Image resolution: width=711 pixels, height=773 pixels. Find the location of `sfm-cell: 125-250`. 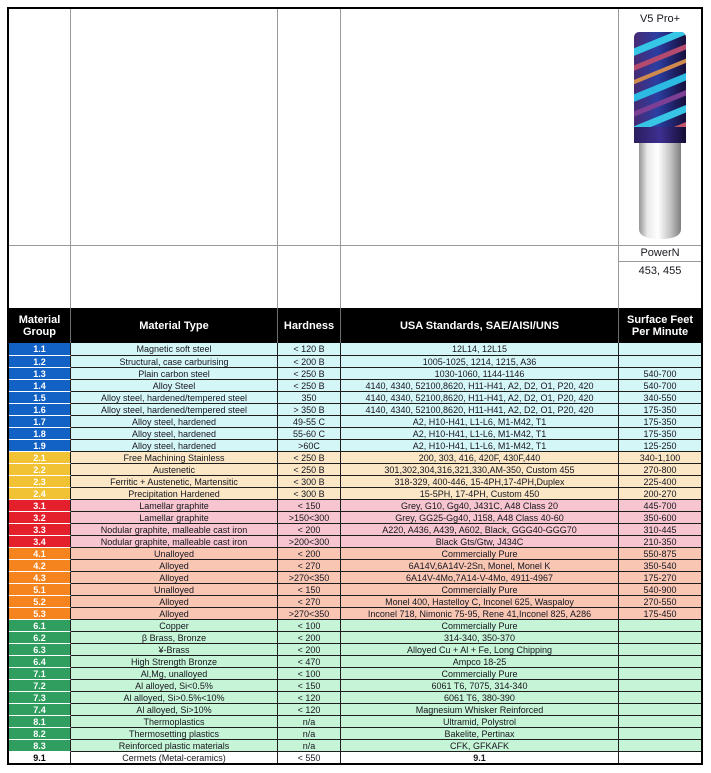

sfm-cell: 125-250 is located at coordinates (660, 445).